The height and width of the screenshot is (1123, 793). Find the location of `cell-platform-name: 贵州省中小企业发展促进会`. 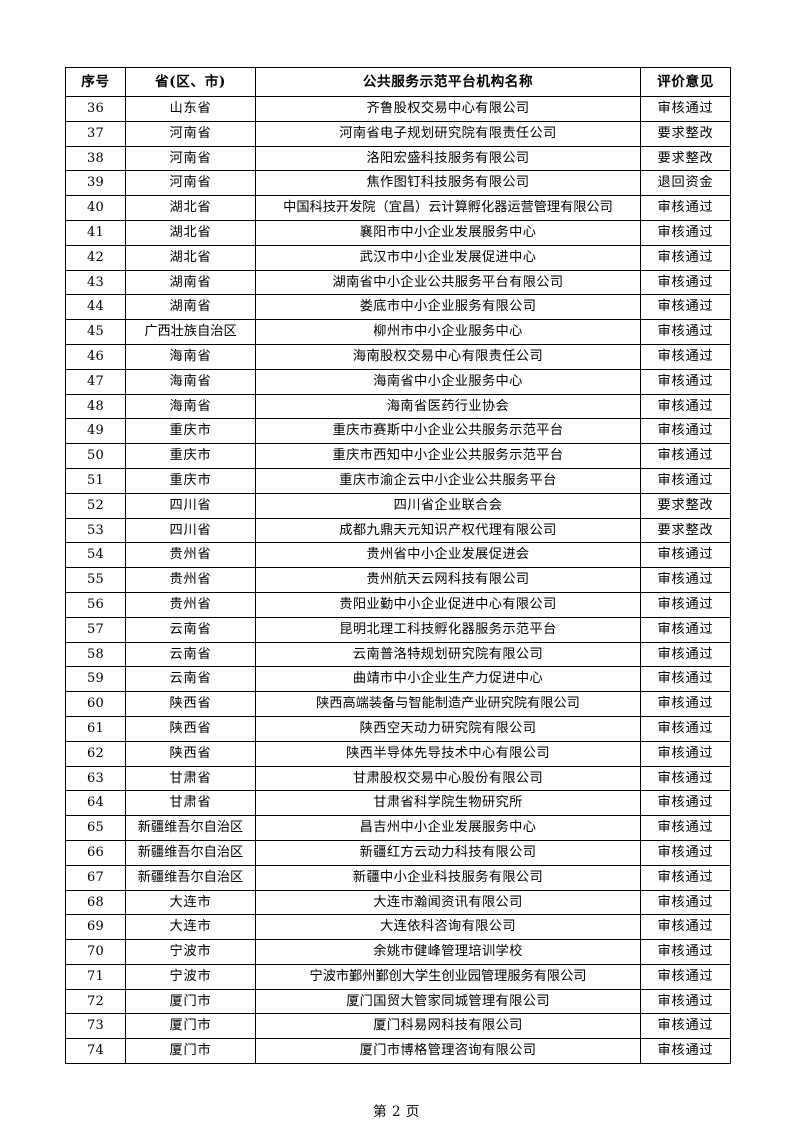

cell-platform-name: 贵州省中小企业发展促进会 is located at coordinates (448, 555).